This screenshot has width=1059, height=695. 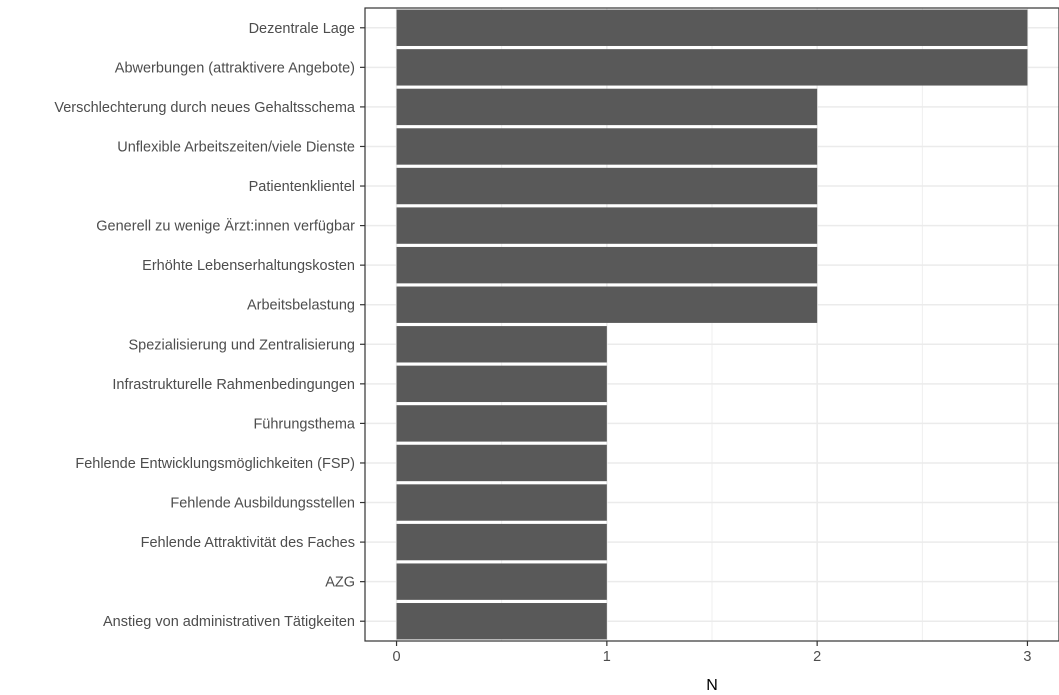 I want to click on y-tick-label: Generell zu wenige Ärzt:innen verfügbar, so click(x=225, y=226).